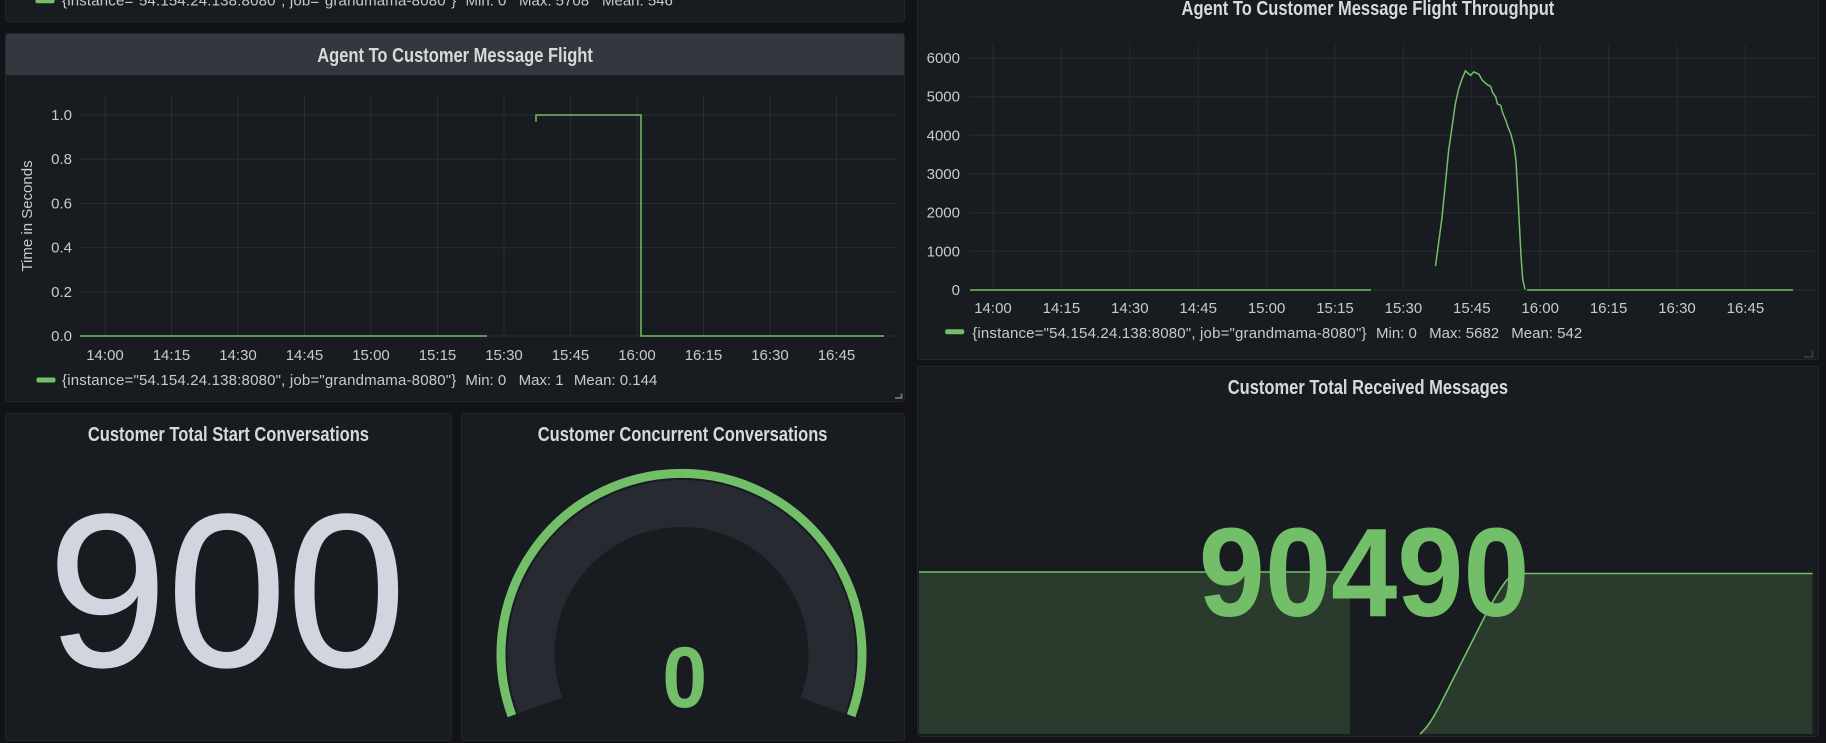 The height and width of the screenshot is (743, 1826). Describe the element at coordinates (637, 5) in the screenshot. I see `svg-text: Mean: 546` at that location.